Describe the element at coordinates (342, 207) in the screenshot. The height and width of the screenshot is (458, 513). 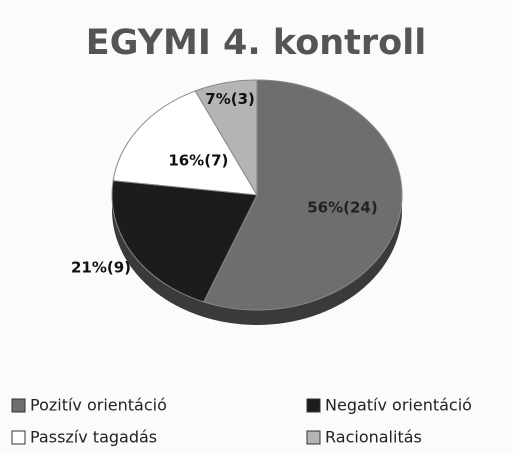
I see `data-label: 56%(24)` at that location.